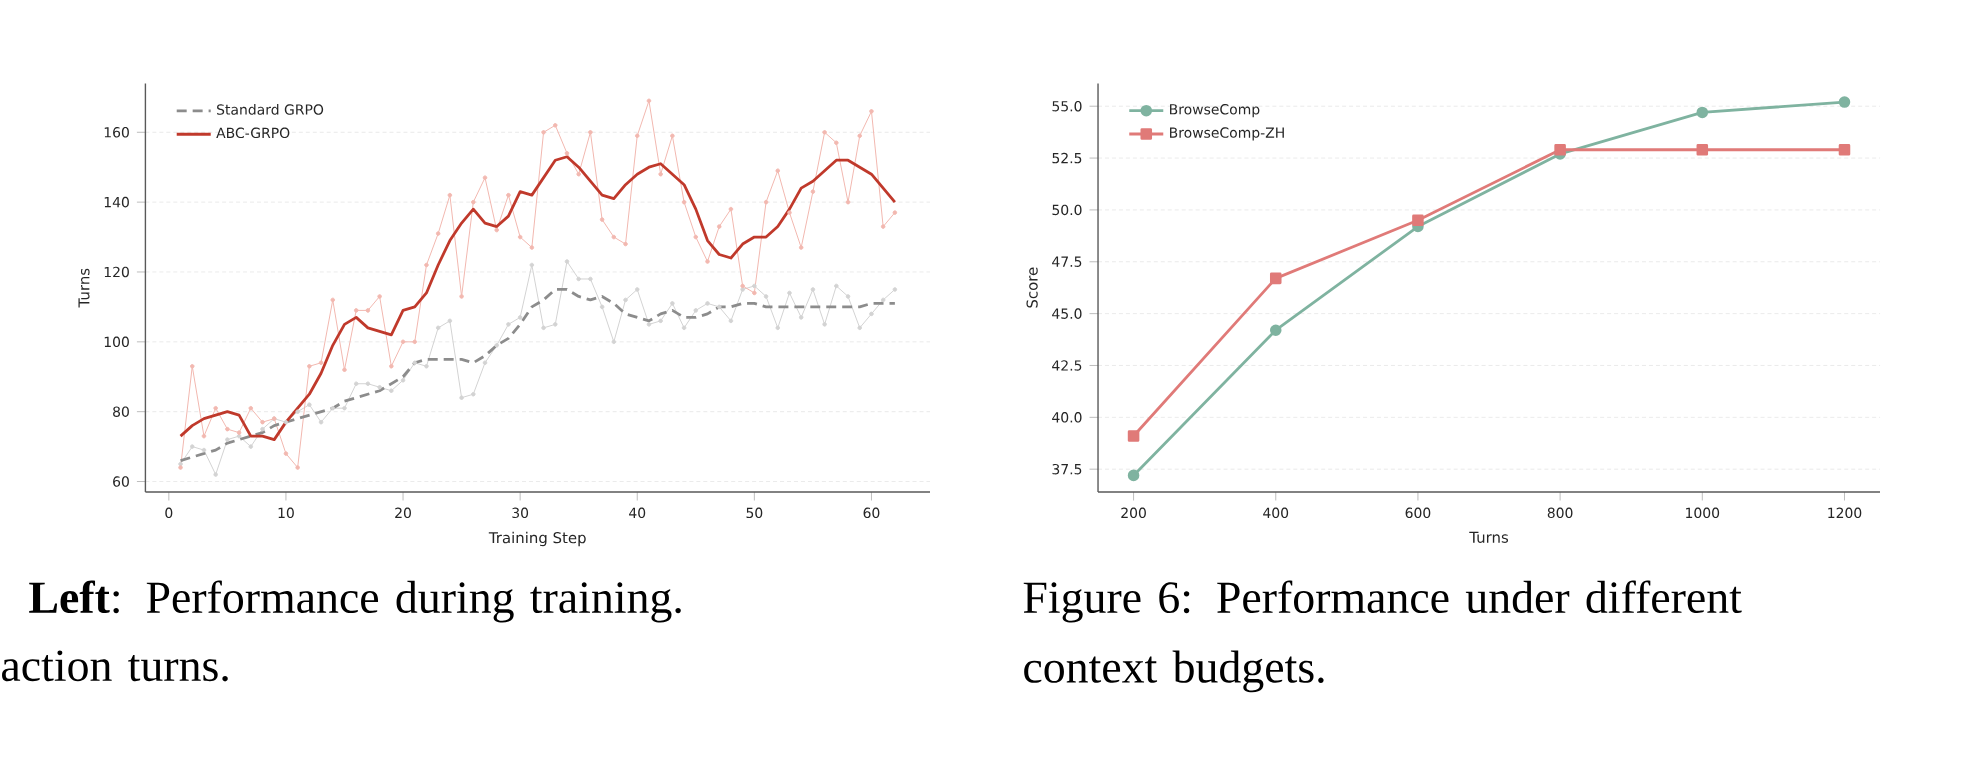 The width and height of the screenshot is (1964, 772). Describe the element at coordinates (1382, 636) in the screenshot. I see `caption: Figure 6: Performance under different context budgets.` at that location.